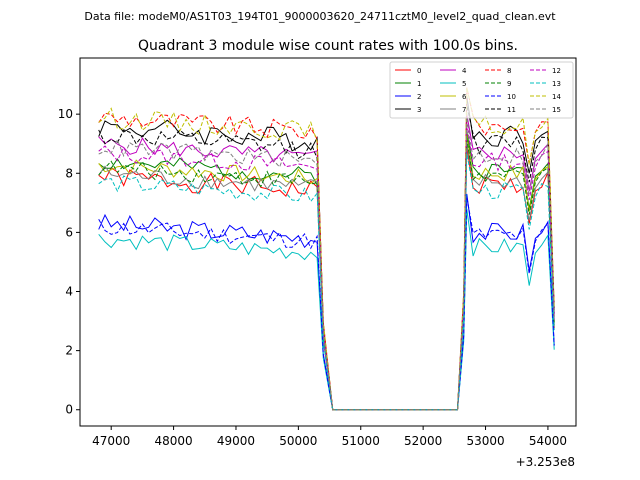 This screenshot has width=640, height=480. I want to click on legend-label-3: 3, so click(419, 110).